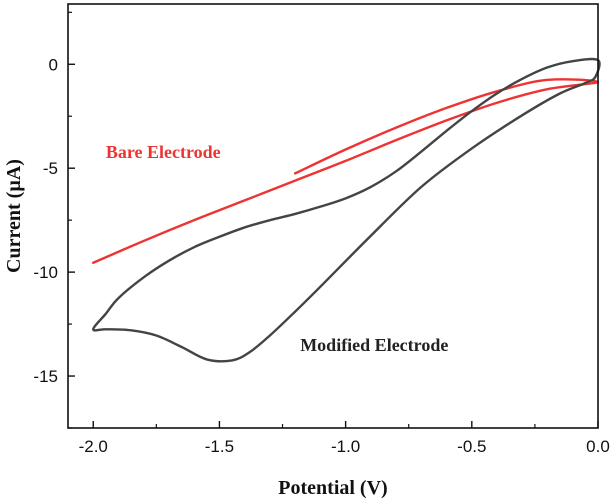  I want to click on y-tick-label: 0, so click(53, 64).